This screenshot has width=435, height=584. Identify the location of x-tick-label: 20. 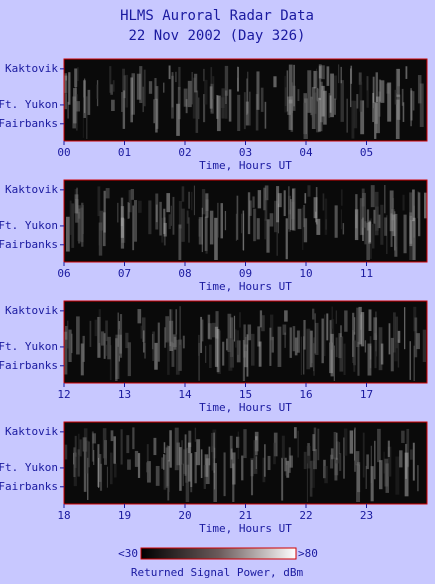
(184, 515).